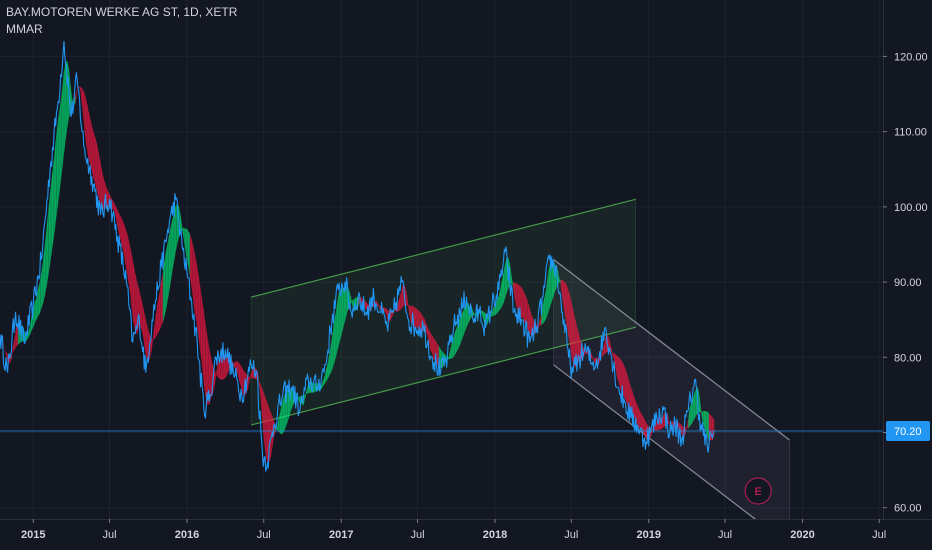  I want to click on time-axis-label: 2020, so click(802, 535).